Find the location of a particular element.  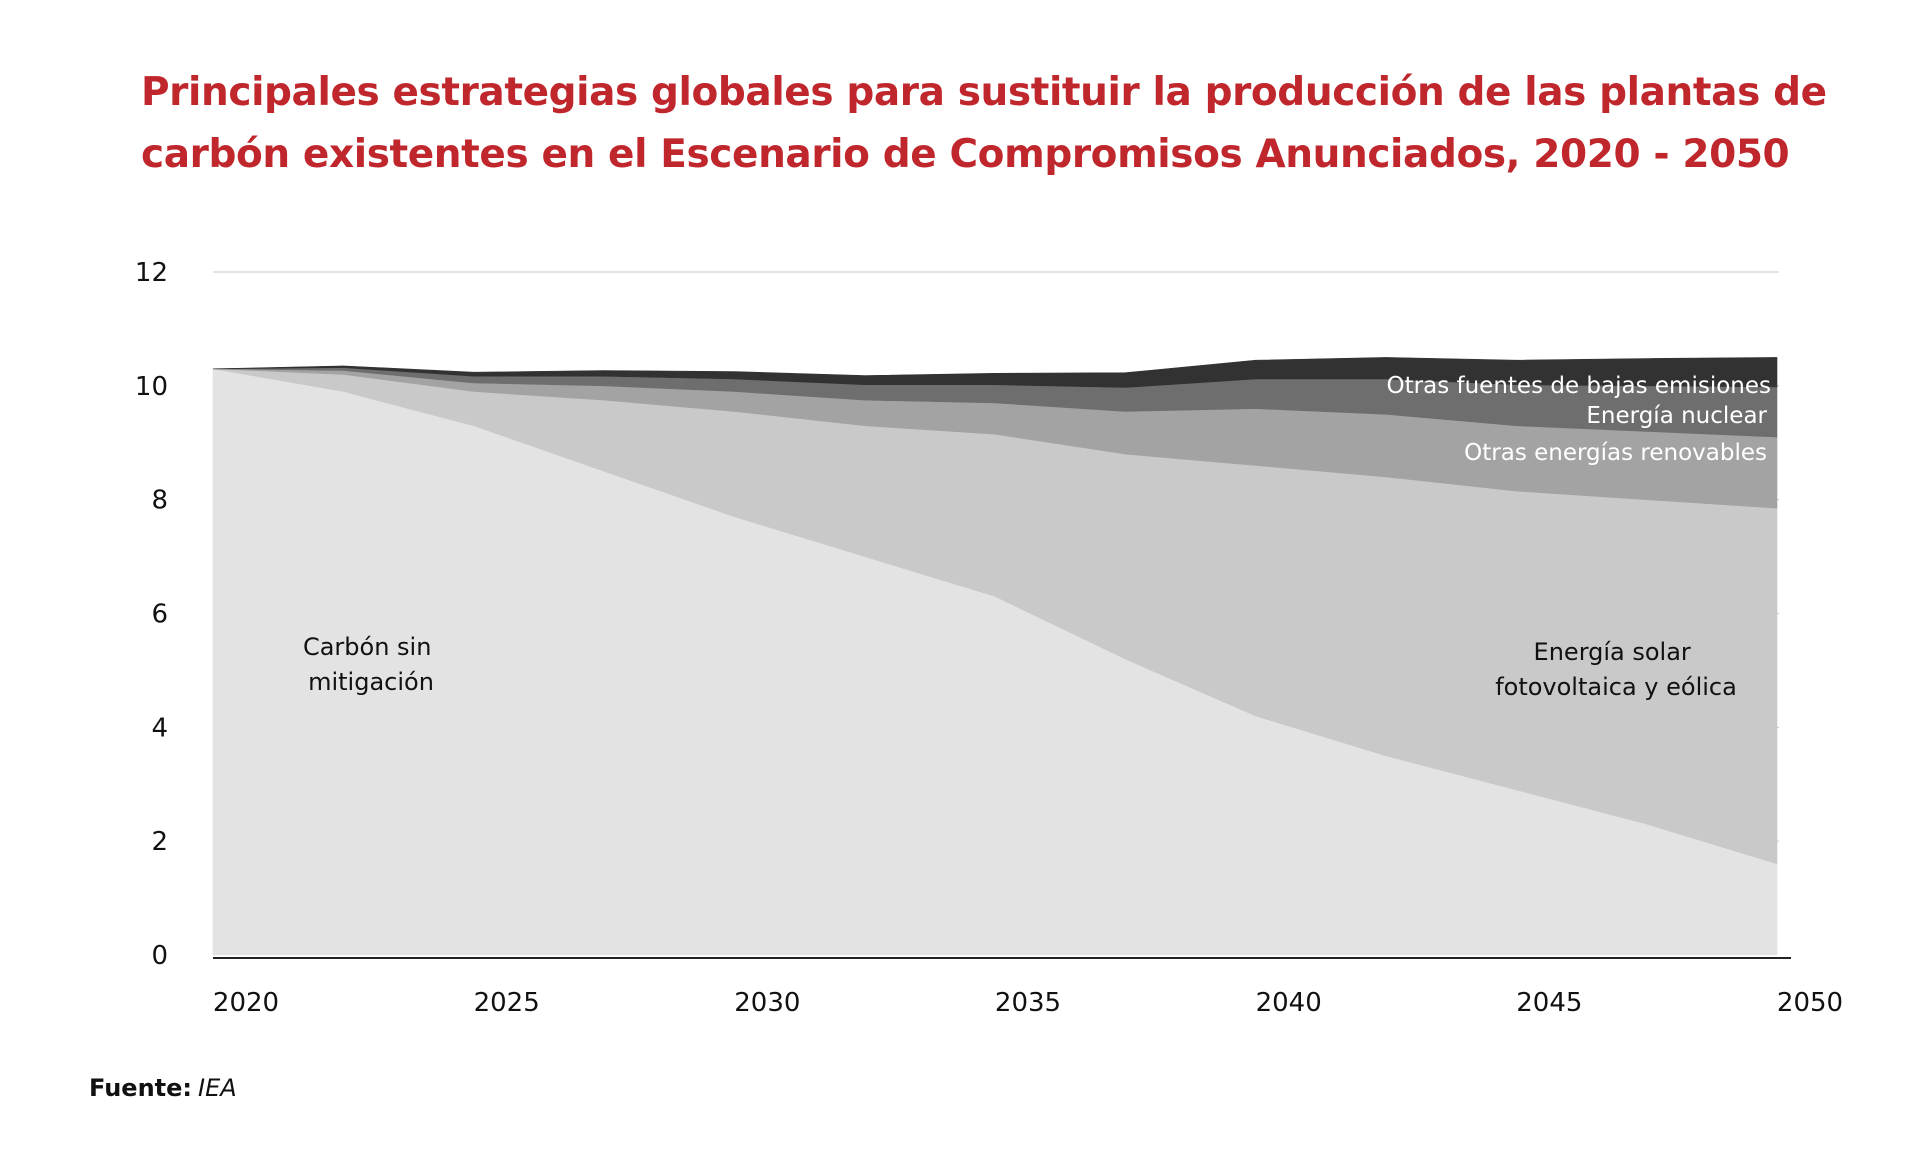

label-solar-wind: Energía solar fotovoltaica y eólica is located at coordinates (1616, 669).